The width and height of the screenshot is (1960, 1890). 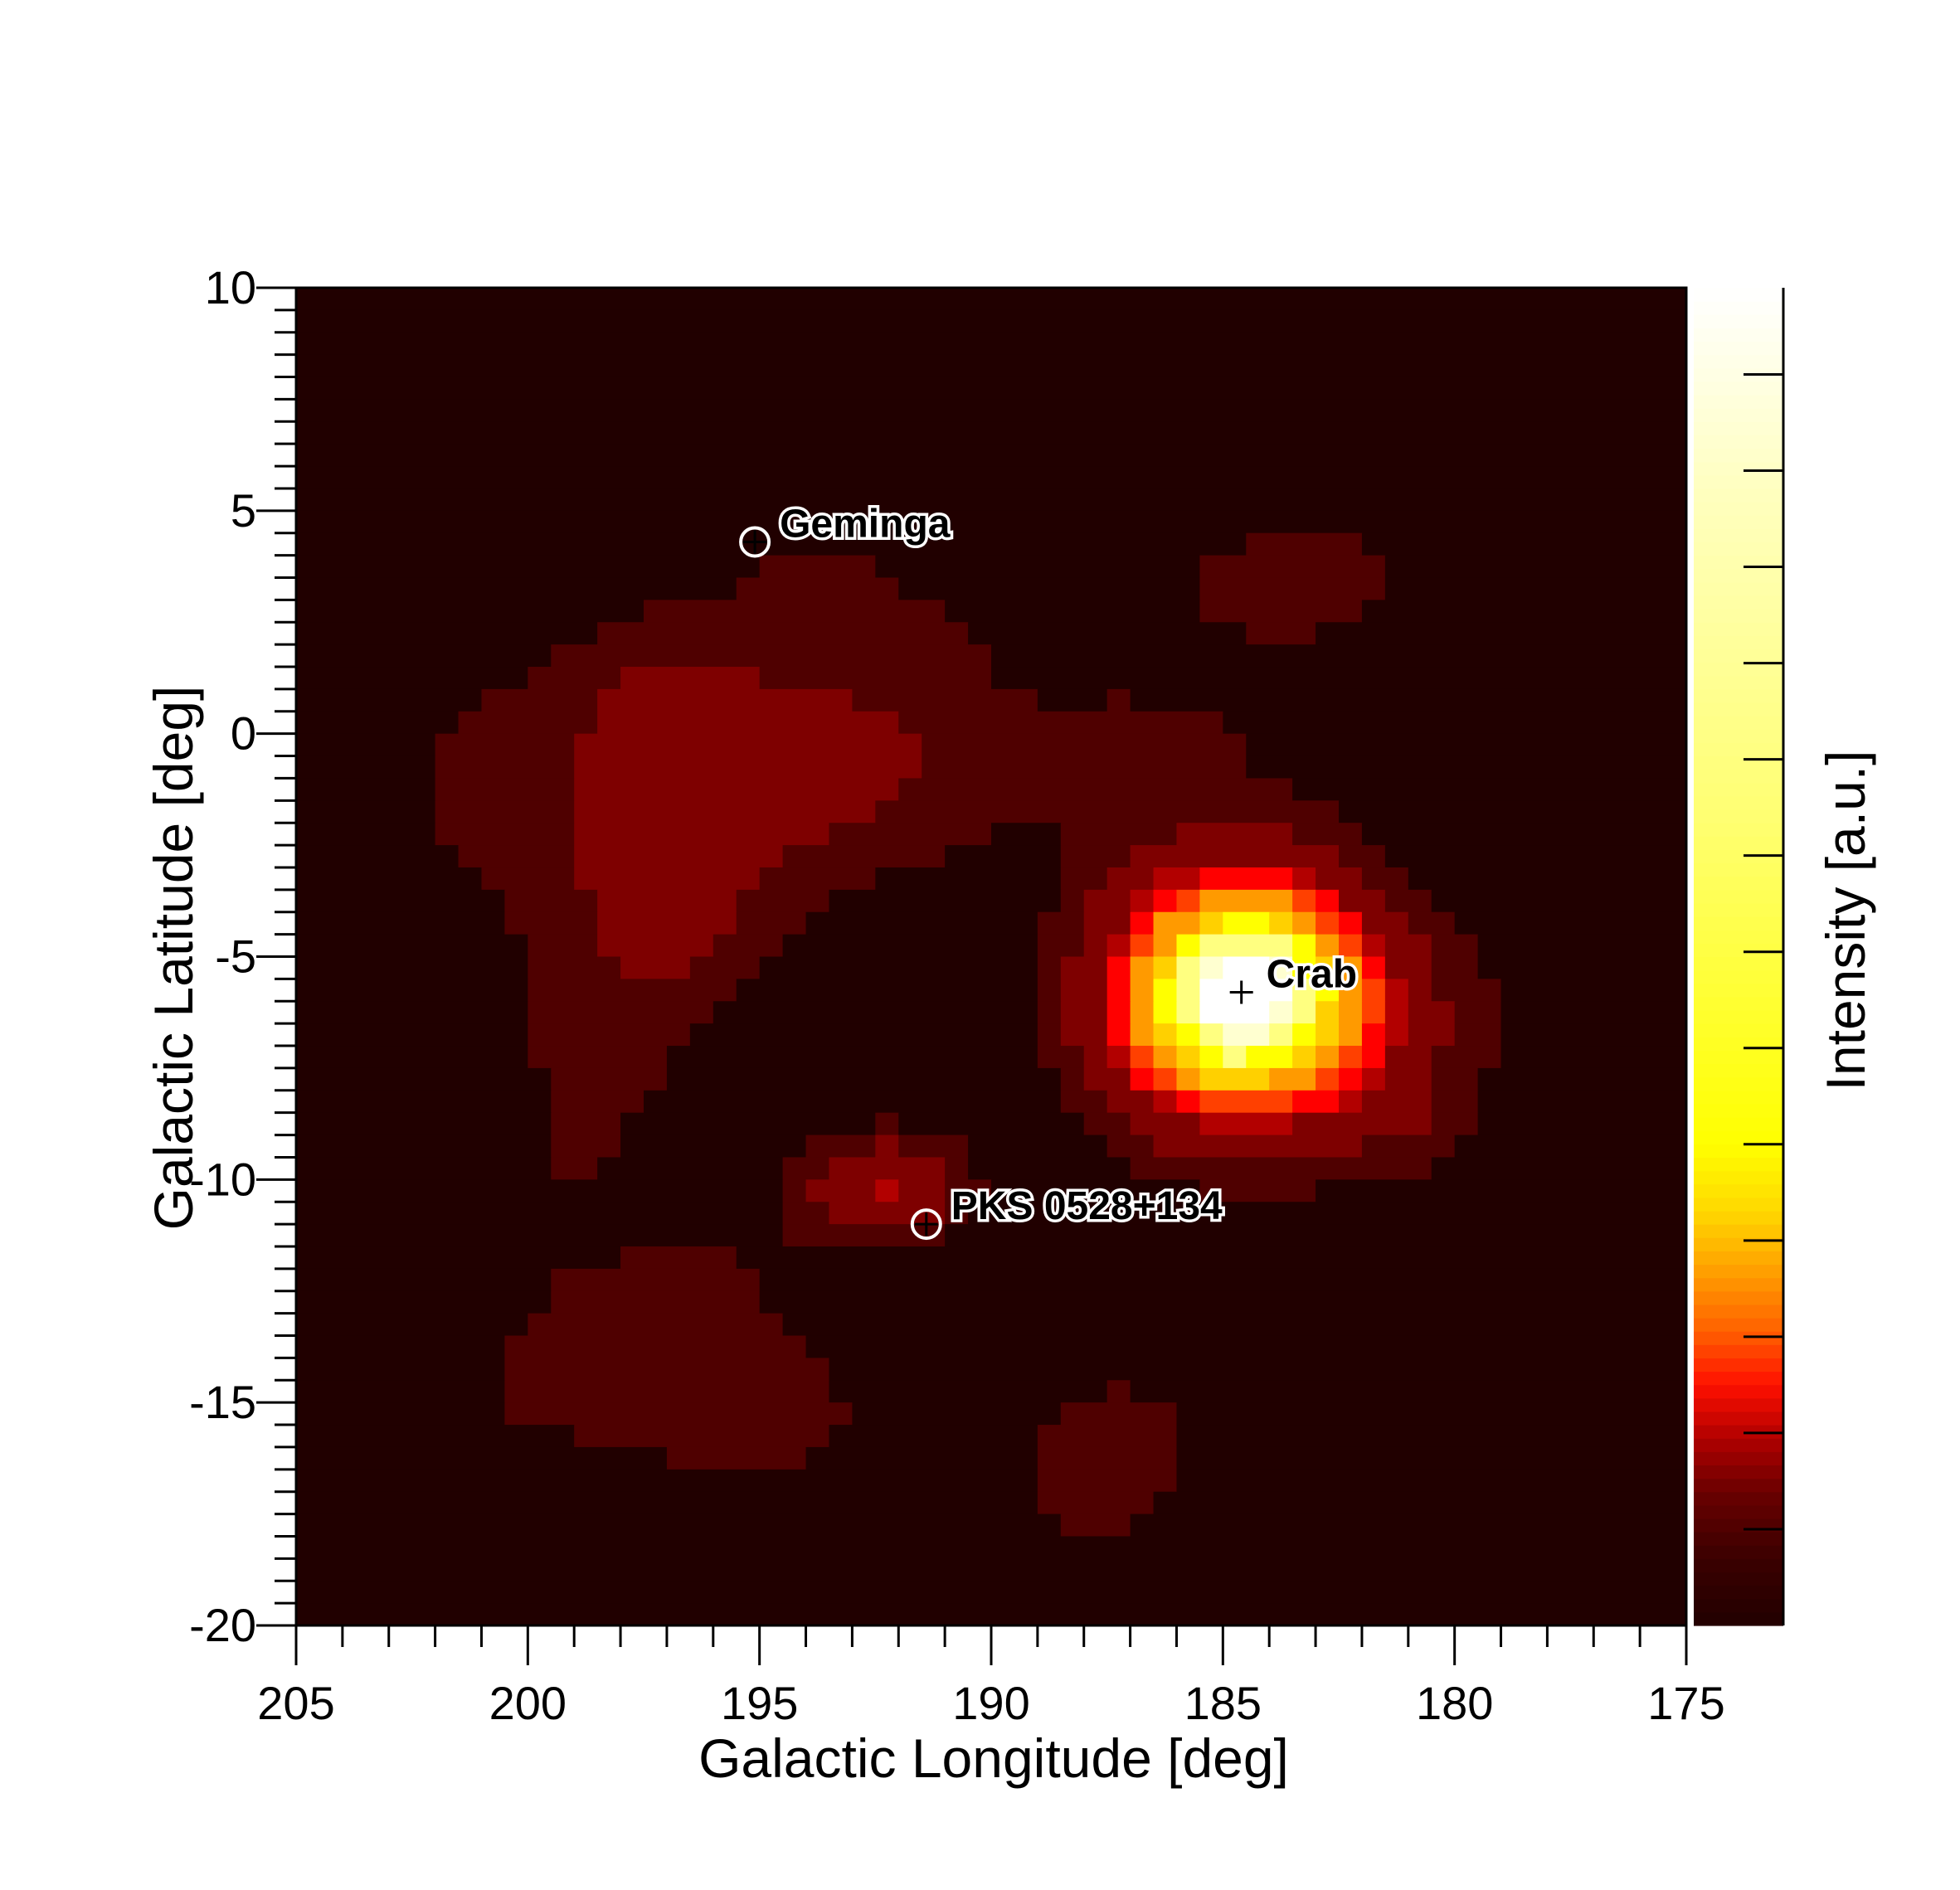 What do you see at coordinates (1312, 975) in the screenshot?
I see `source-label: Crab` at bounding box center [1312, 975].